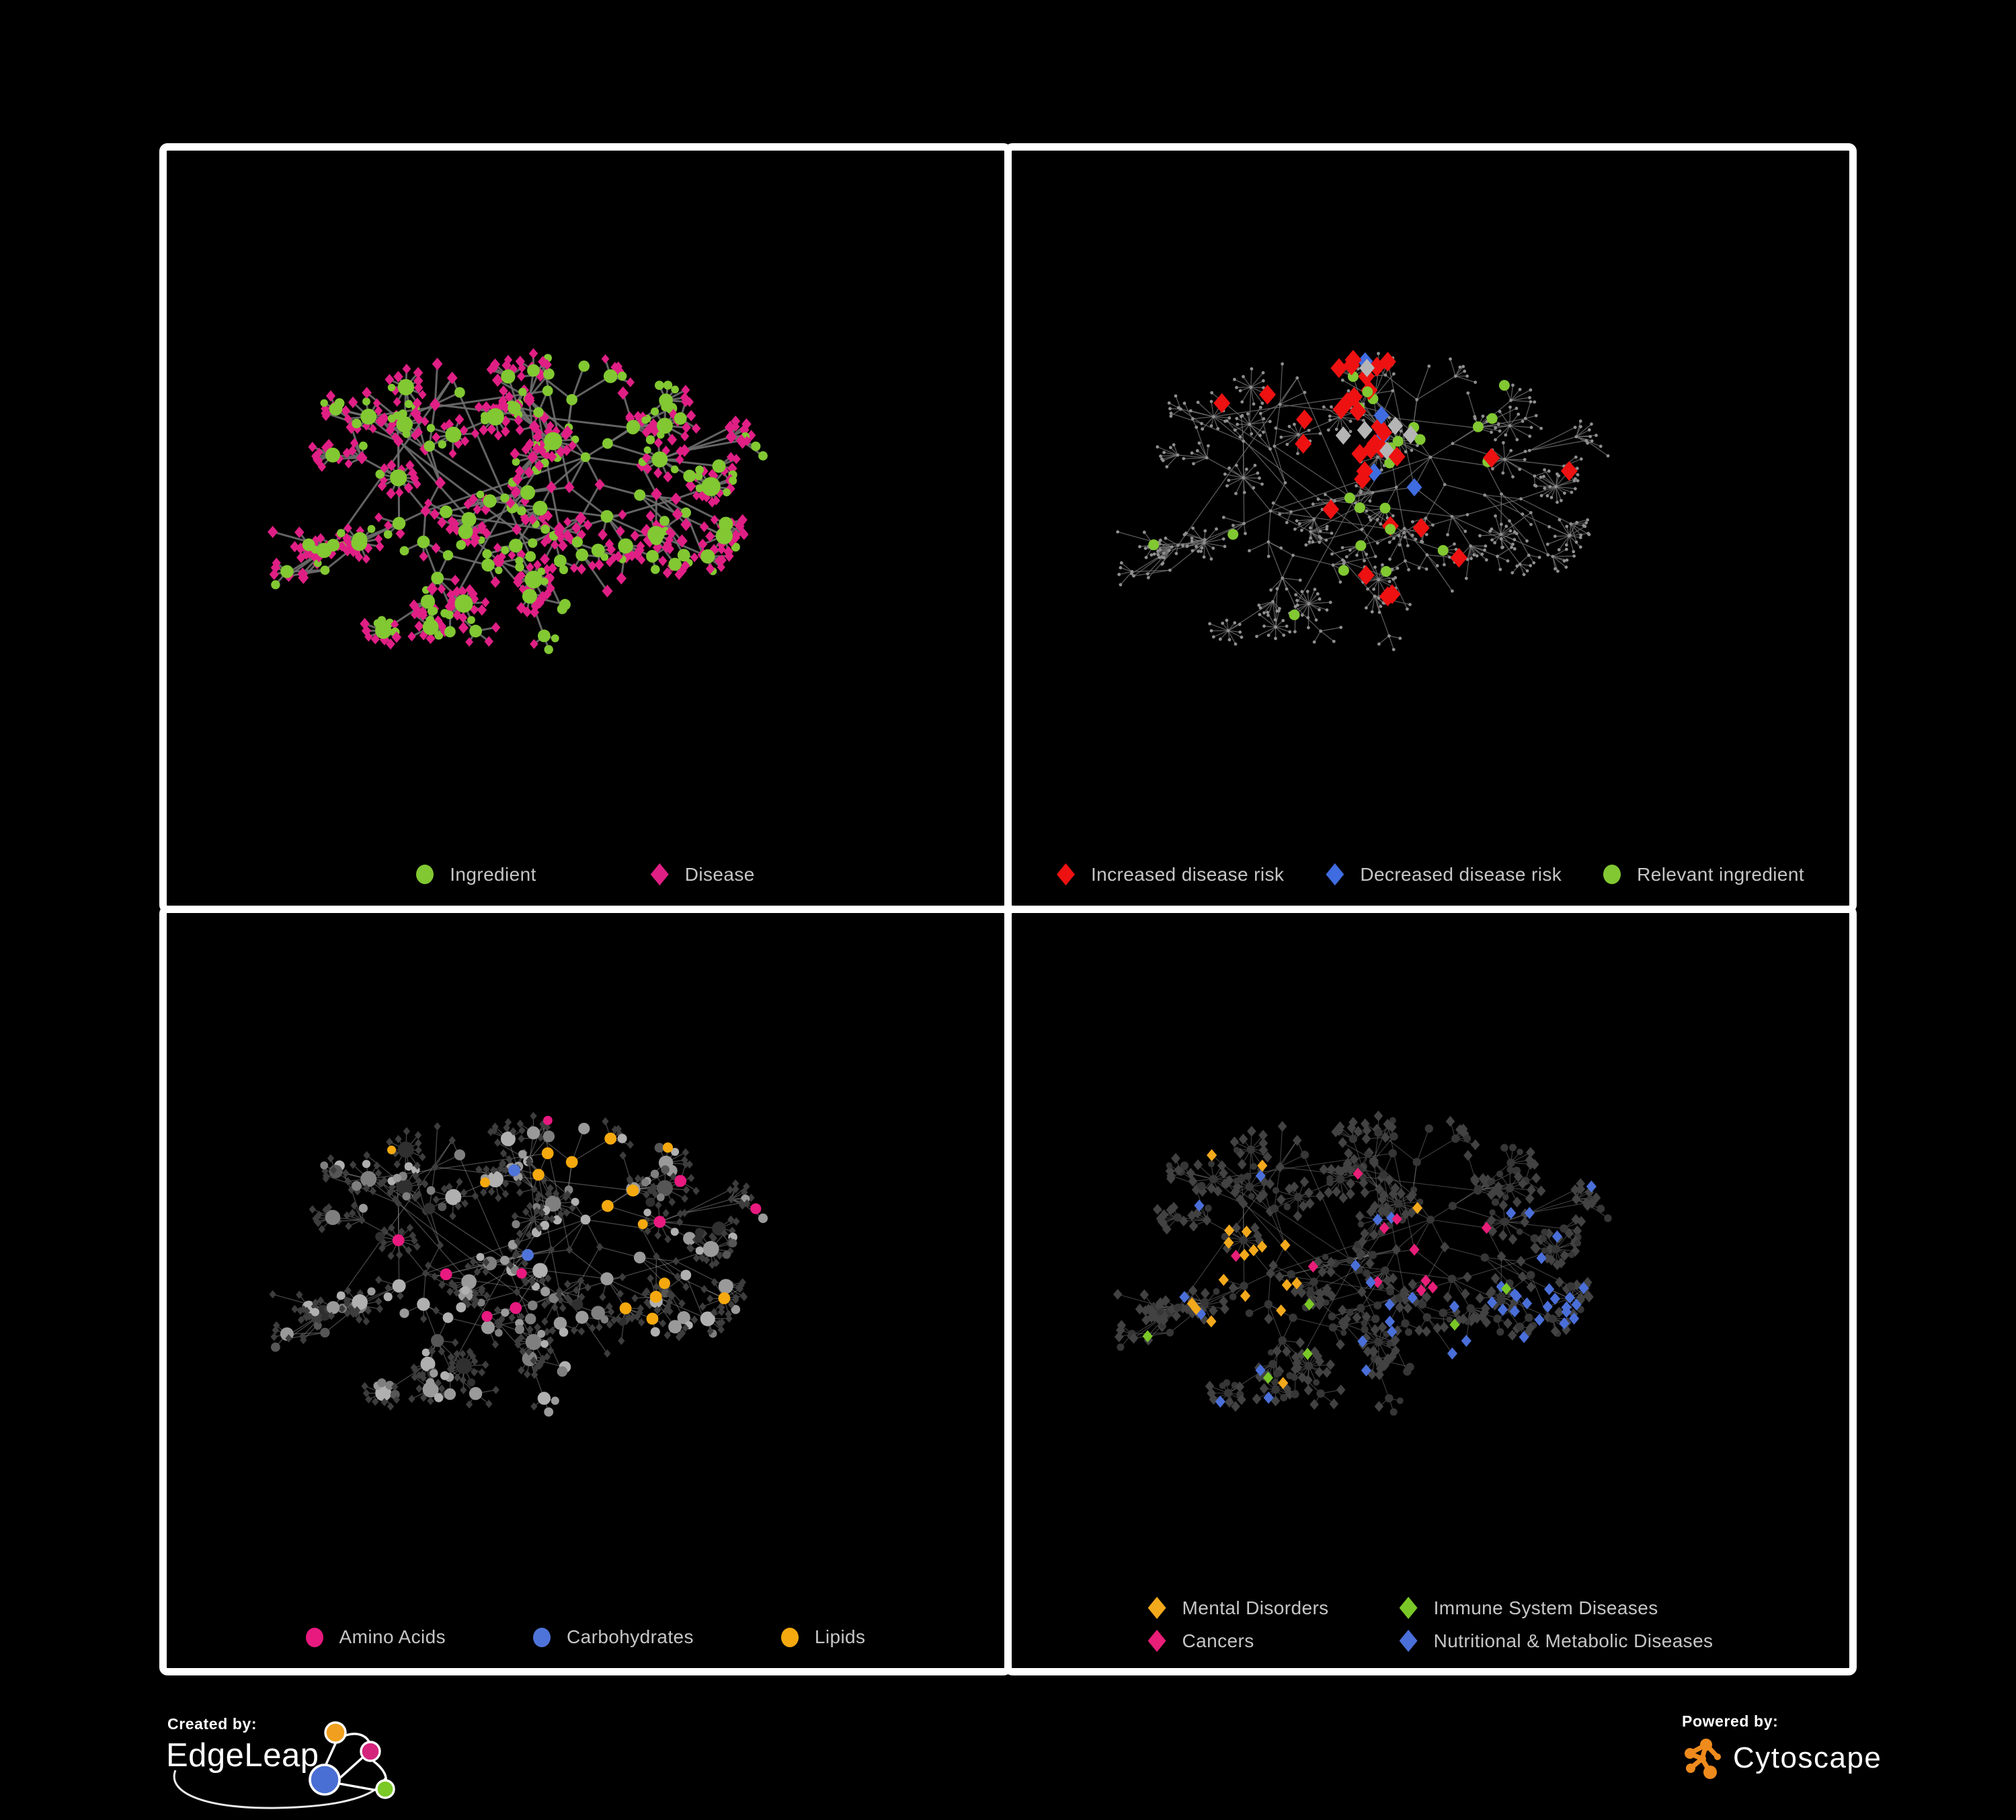  Describe the element at coordinates (630, 1636) in the screenshot. I see `legend-label: Carbohydrates` at that location.